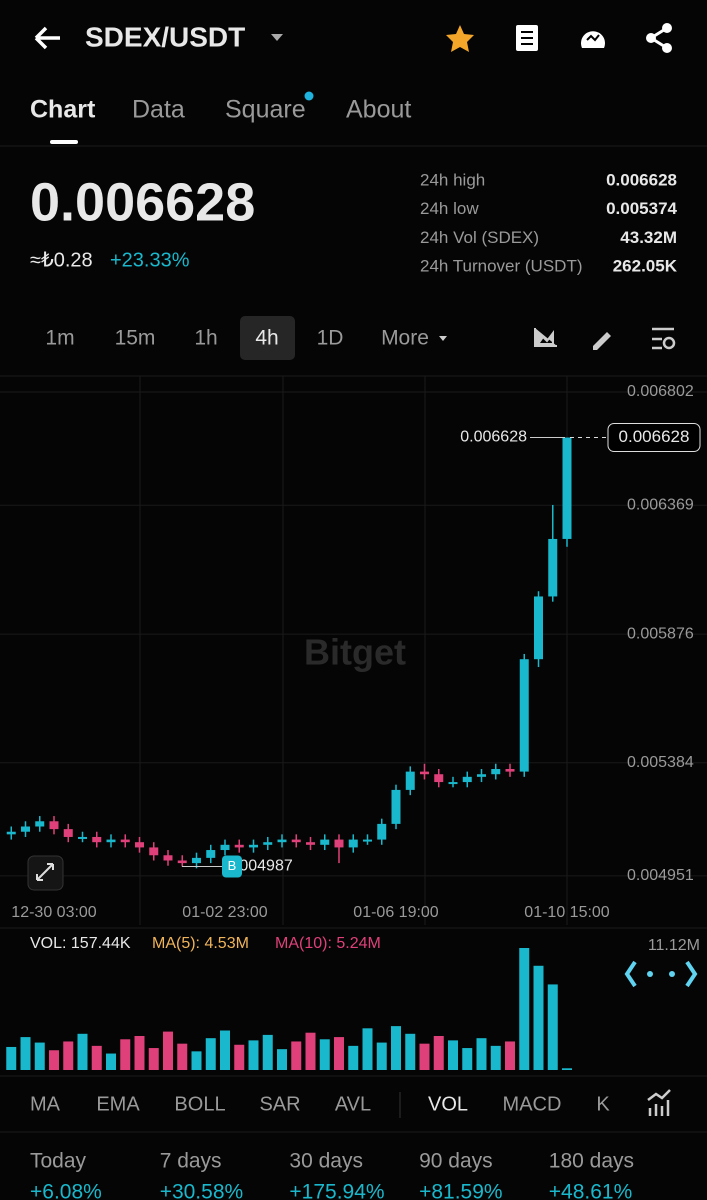 The image size is (707, 1200). Describe the element at coordinates (660, 633) in the screenshot. I see `y-tick-label: 0.005876` at that location.